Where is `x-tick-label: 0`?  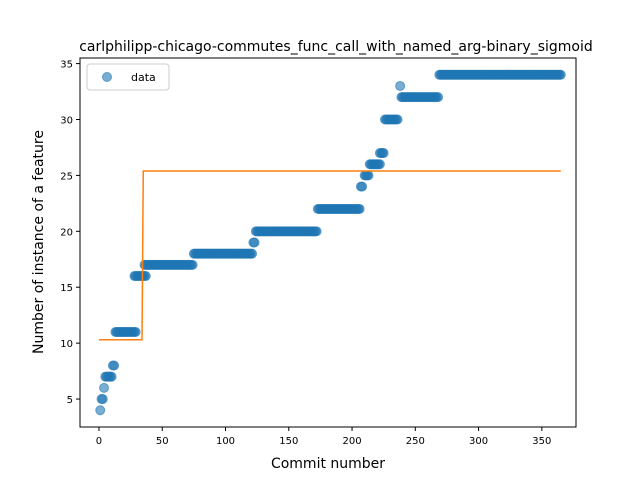 x-tick-label: 0 is located at coordinates (99, 441).